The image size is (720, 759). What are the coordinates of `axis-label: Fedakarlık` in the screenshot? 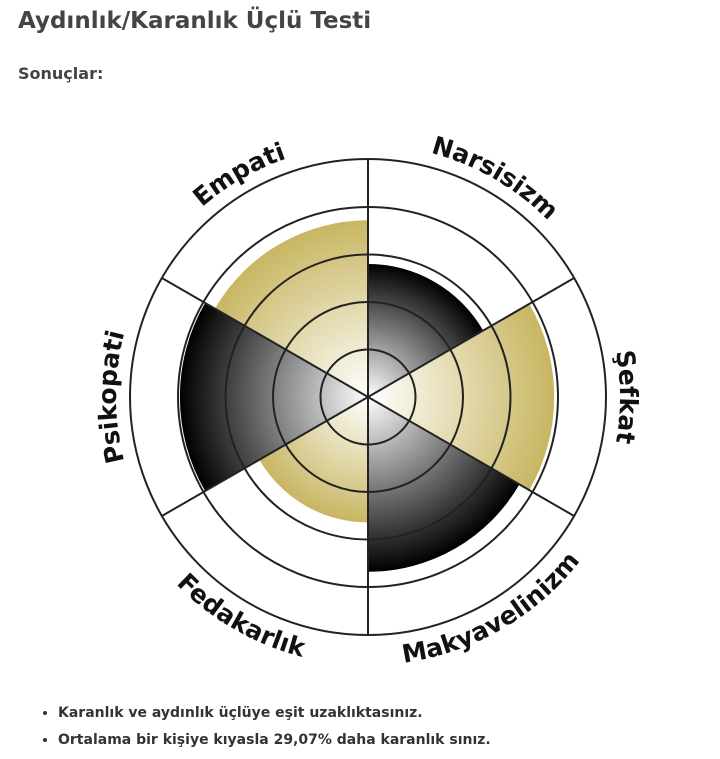 It's located at (241, 615).